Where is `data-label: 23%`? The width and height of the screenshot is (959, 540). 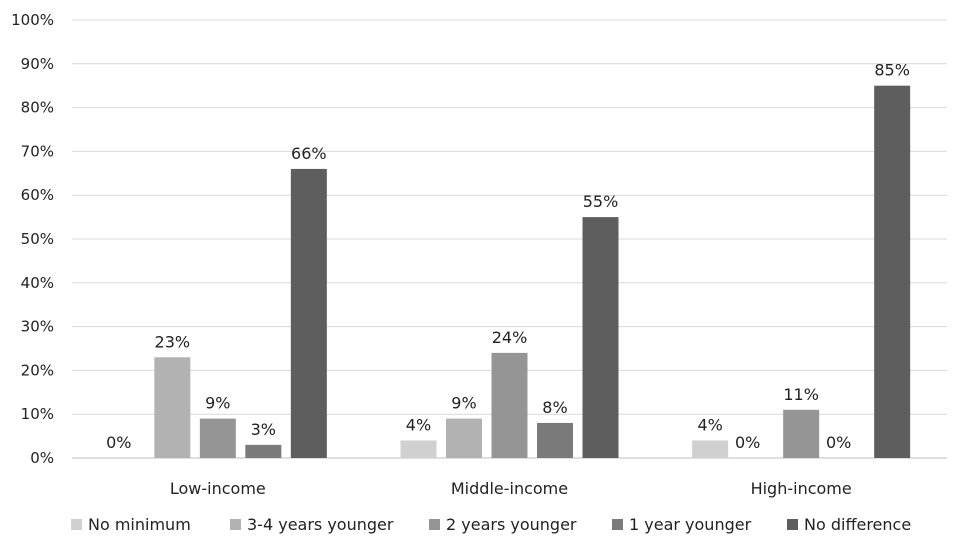 data-label: 23% is located at coordinates (173, 341).